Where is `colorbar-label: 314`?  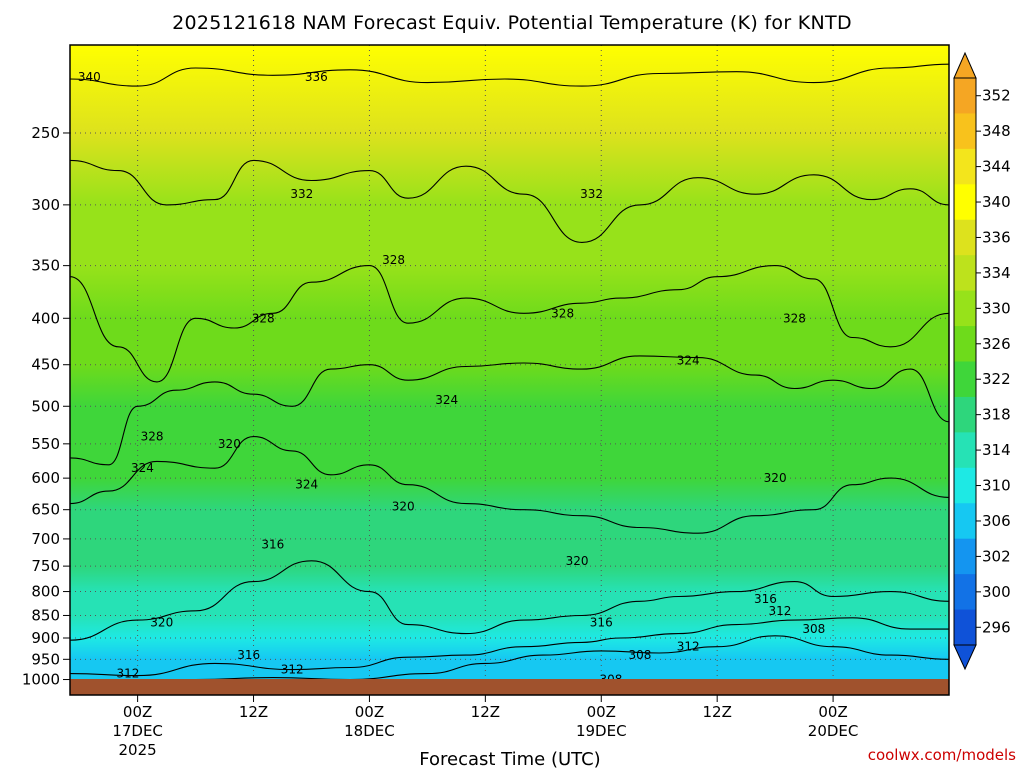 colorbar-label: 314 is located at coordinates (996, 450).